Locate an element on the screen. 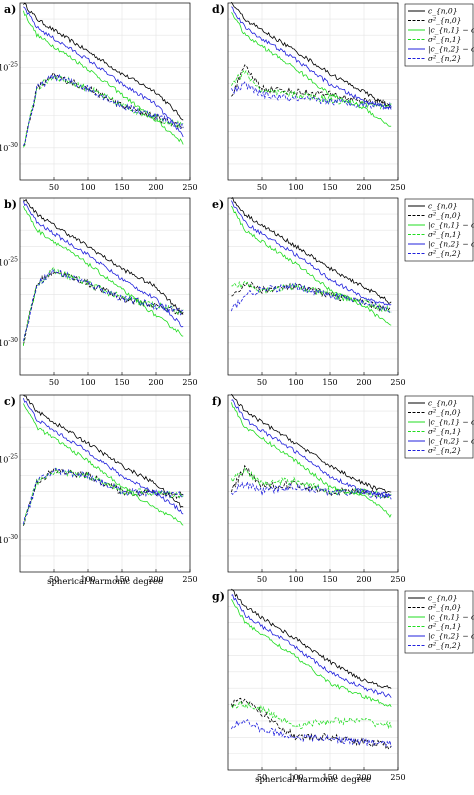 This screenshot has height=795, width=474. panel-e: 50 100 150 200 250 e) is located at coordinates (309, 292).